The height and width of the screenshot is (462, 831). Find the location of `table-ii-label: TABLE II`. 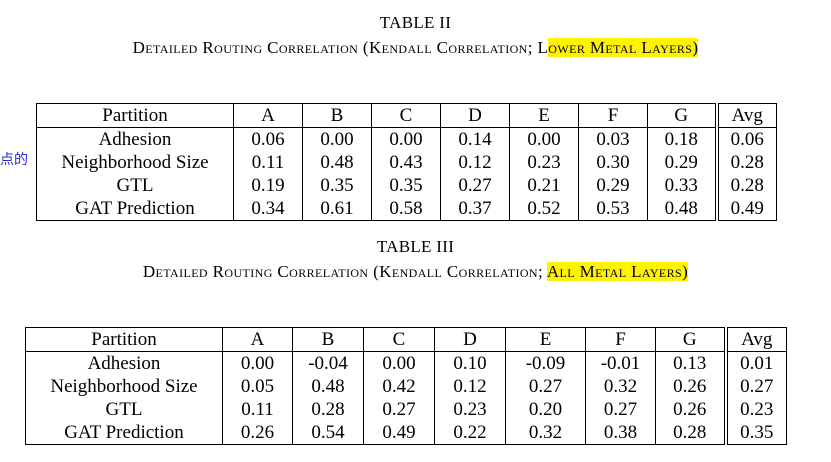

table-ii-label: TABLE II is located at coordinates (415, 22).